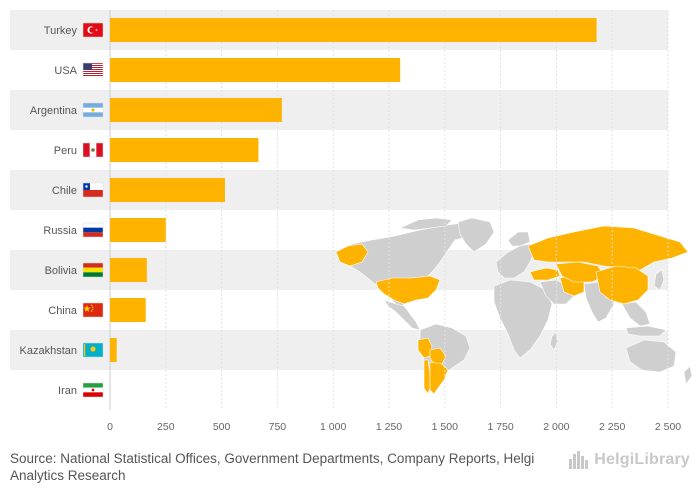 The width and height of the screenshot is (700, 500). What do you see at coordinates (184, 150) in the screenshot?
I see `bar-peru` at bounding box center [184, 150].